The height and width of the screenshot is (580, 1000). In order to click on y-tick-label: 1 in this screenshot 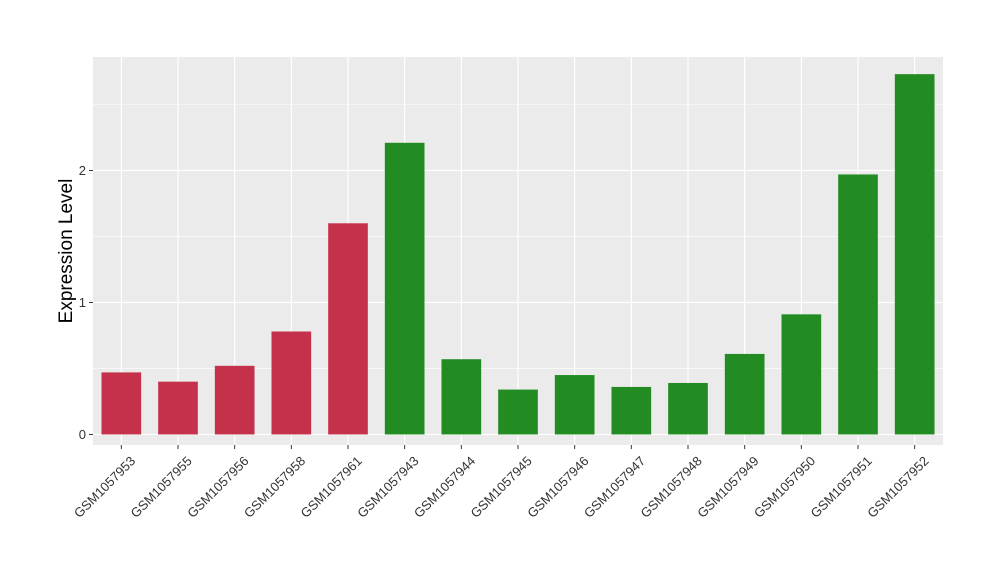, I will do `click(82, 302)`.